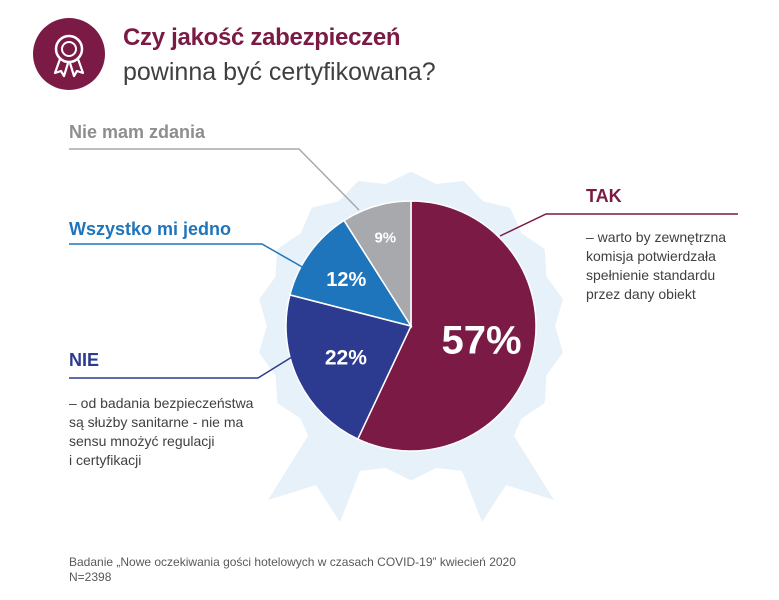 The width and height of the screenshot is (779, 600). Describe the element at coordinates (84, 360) in the screenshot. I see `legend-label-nie: NIE` at that location.